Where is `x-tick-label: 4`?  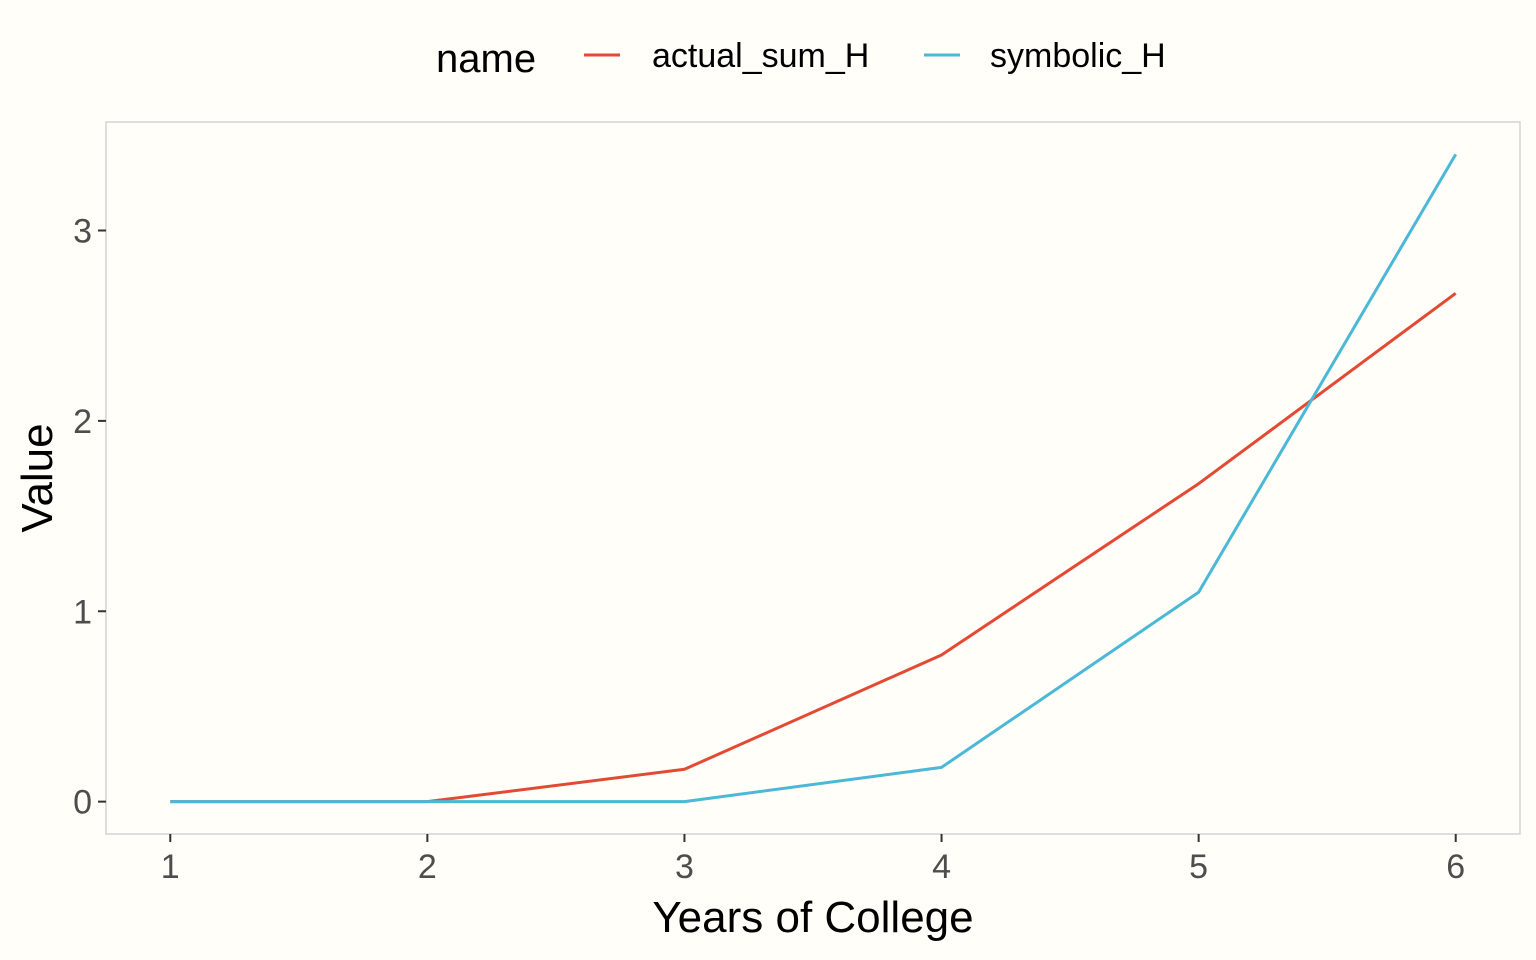 x-tick-label: 4 is located at coordinates (941, 867).